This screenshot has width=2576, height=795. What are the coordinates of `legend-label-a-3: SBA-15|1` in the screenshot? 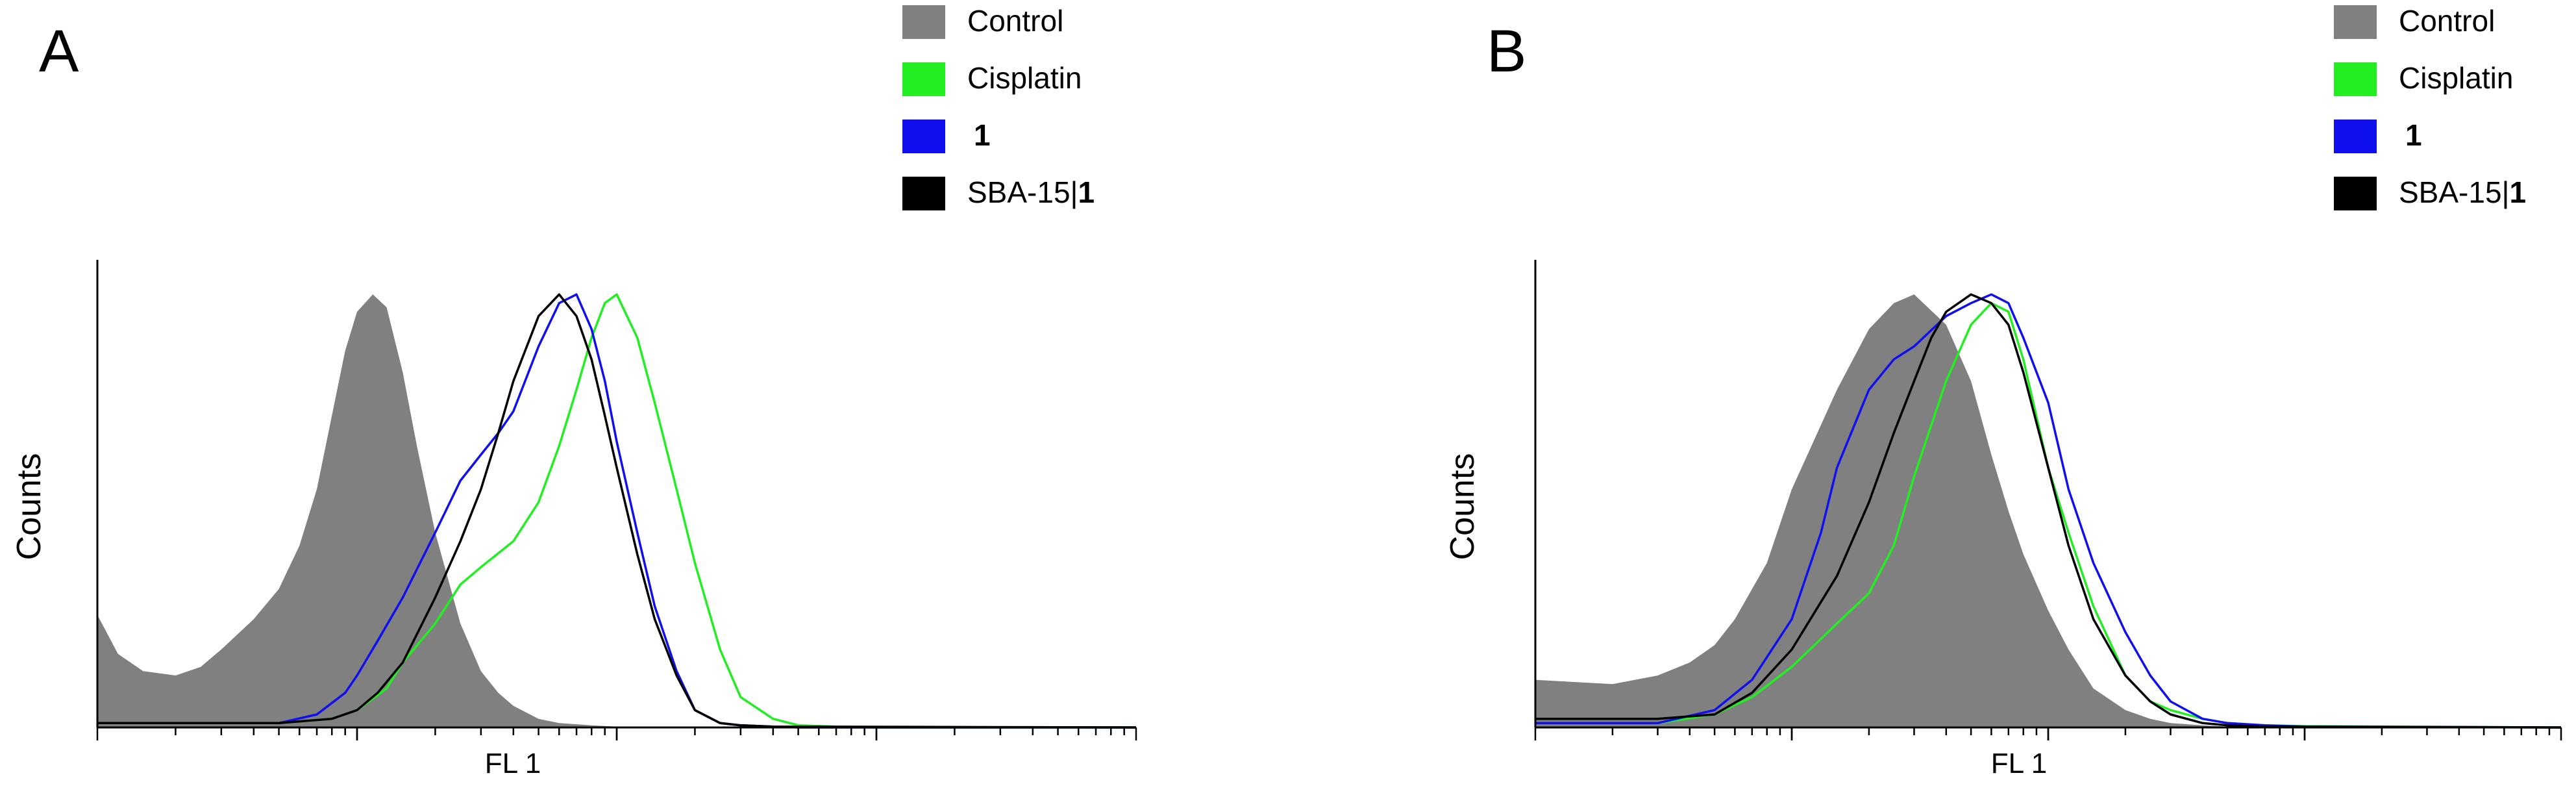 It's located at (1031, 192).